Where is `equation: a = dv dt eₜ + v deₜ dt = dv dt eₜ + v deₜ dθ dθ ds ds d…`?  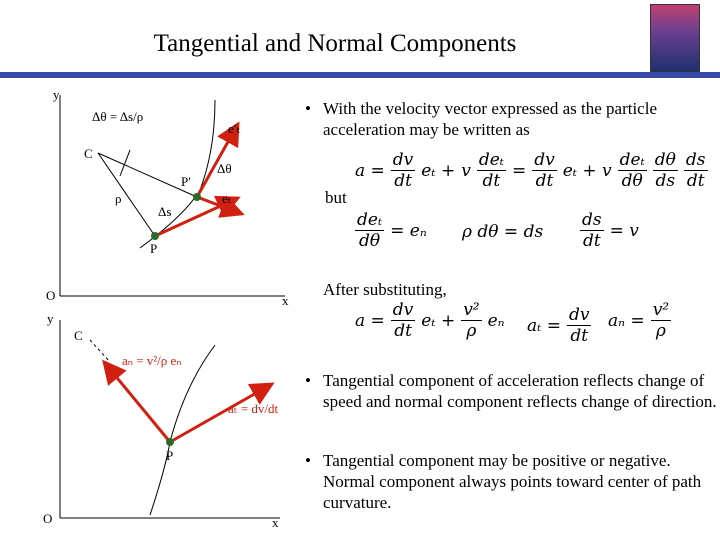
equation: a = dv dt eₜ + v deₜ dt = dv dt eₜ + v deₜ dθ dθ ds ds d… is located at coordinates (531, 170).